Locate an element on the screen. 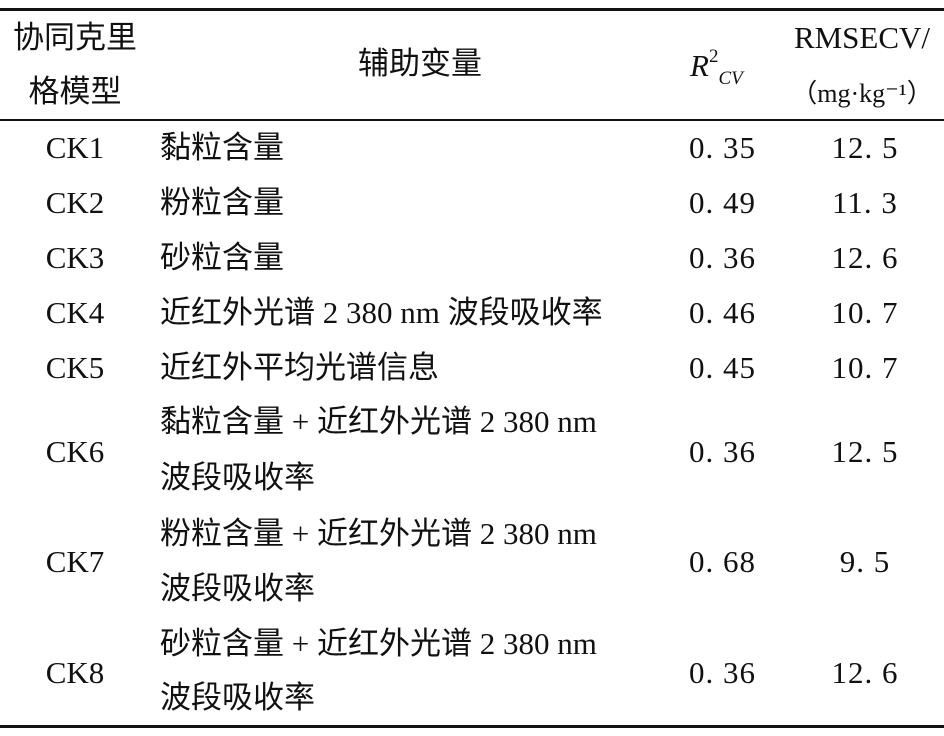 The image size is (944, 736). row-ck7-model: CK7 is located at coordinates (75, 561).